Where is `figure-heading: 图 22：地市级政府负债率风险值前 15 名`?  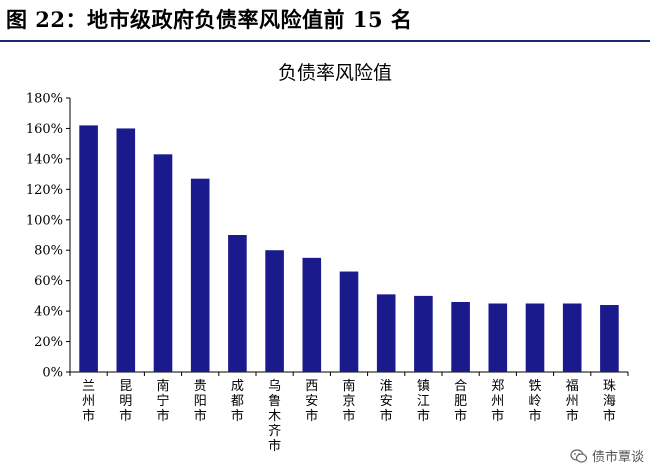
figure-heading: 图 22：地市级政府负债率风险值前 15 名 is located at coordinates (209, 19).